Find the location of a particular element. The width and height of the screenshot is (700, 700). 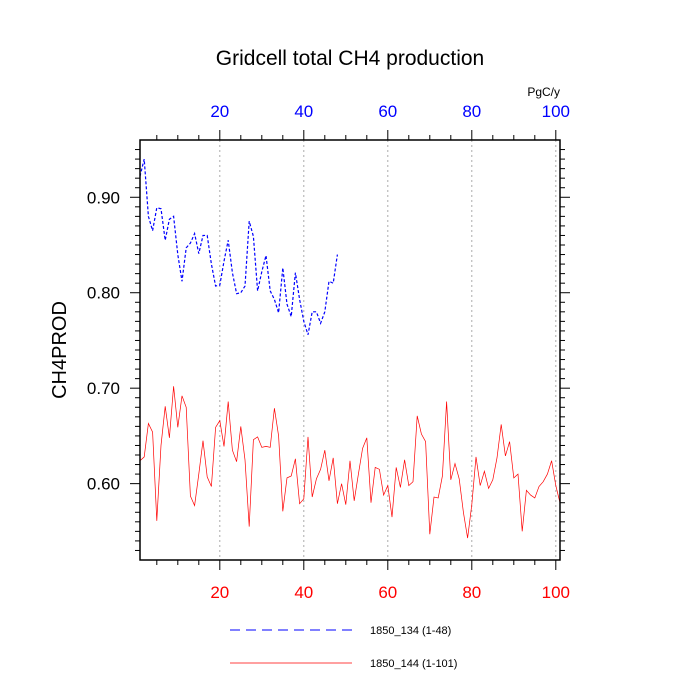

y-tick-label: 0.80 is located at coordinates (103, 293).